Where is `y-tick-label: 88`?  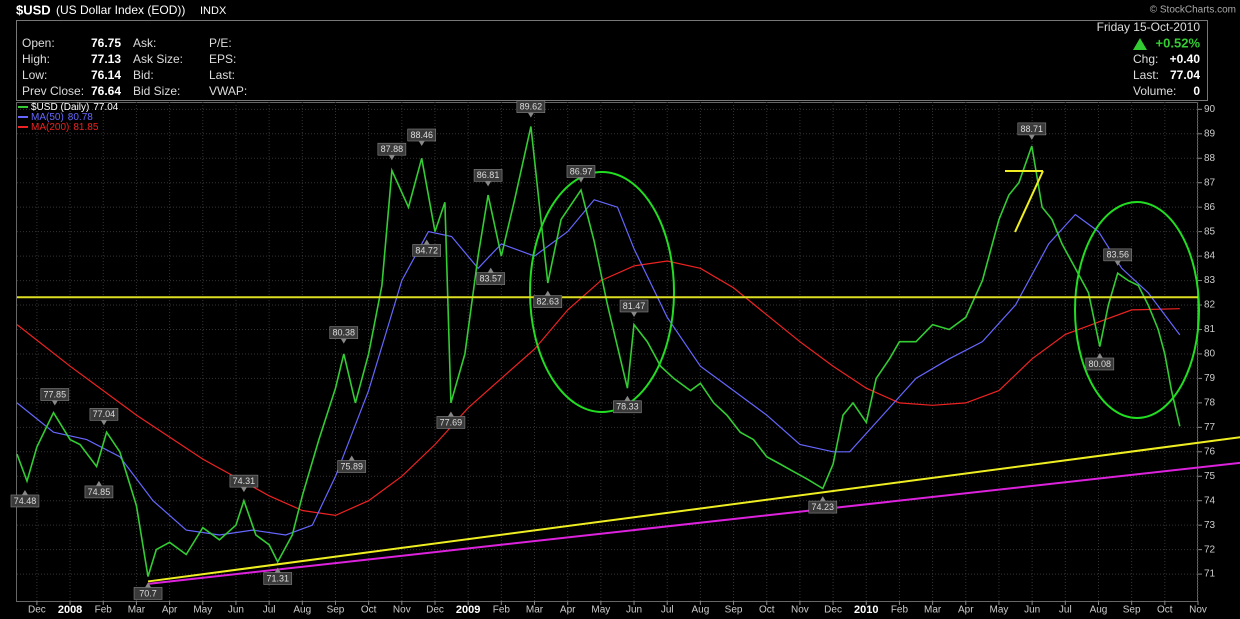
y-tick-label: 88 is located at coordinates (1210, 158).